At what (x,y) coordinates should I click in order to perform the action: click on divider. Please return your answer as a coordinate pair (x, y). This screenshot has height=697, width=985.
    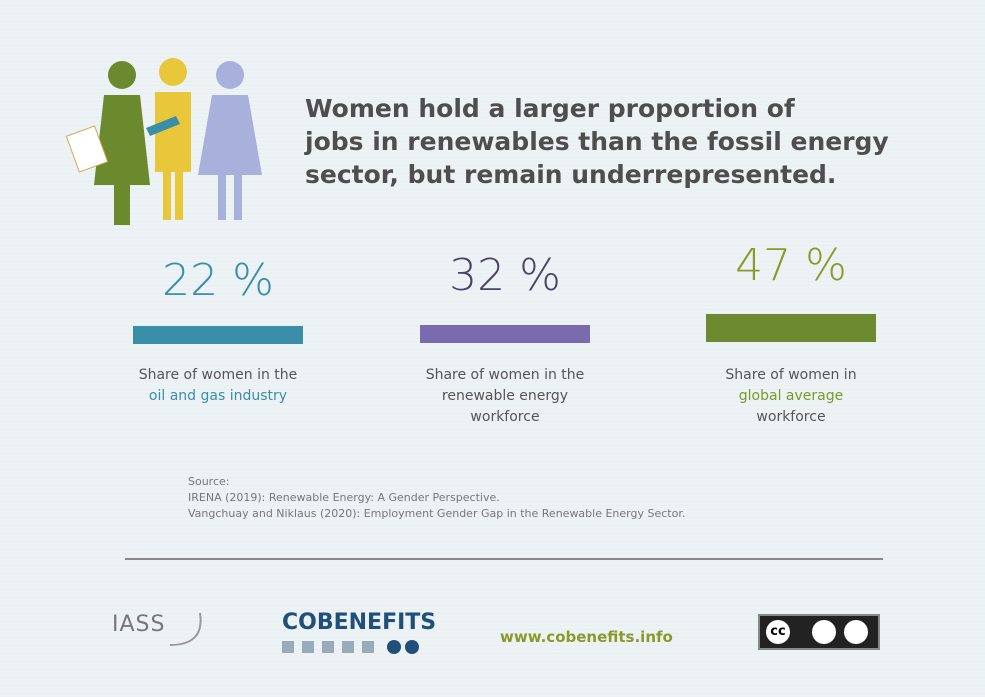
    Looking at the image, I should click on (504, 559).